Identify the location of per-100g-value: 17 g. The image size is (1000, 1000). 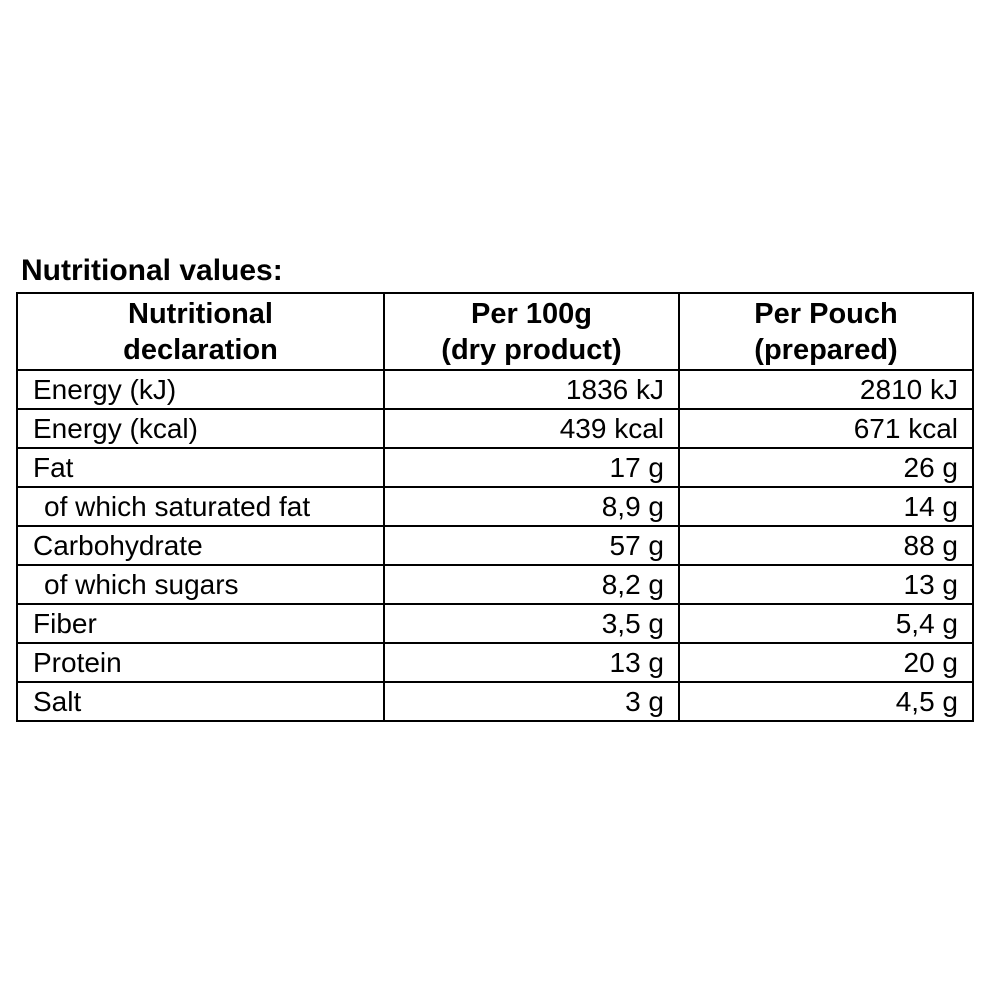
(531, 467).